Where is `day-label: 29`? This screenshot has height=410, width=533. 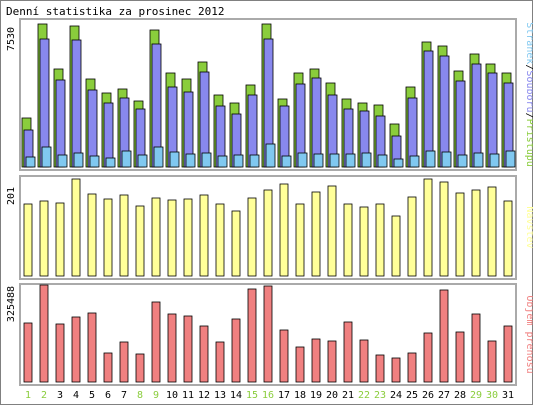 day-label: 29 is located at coordinates (476, 395).